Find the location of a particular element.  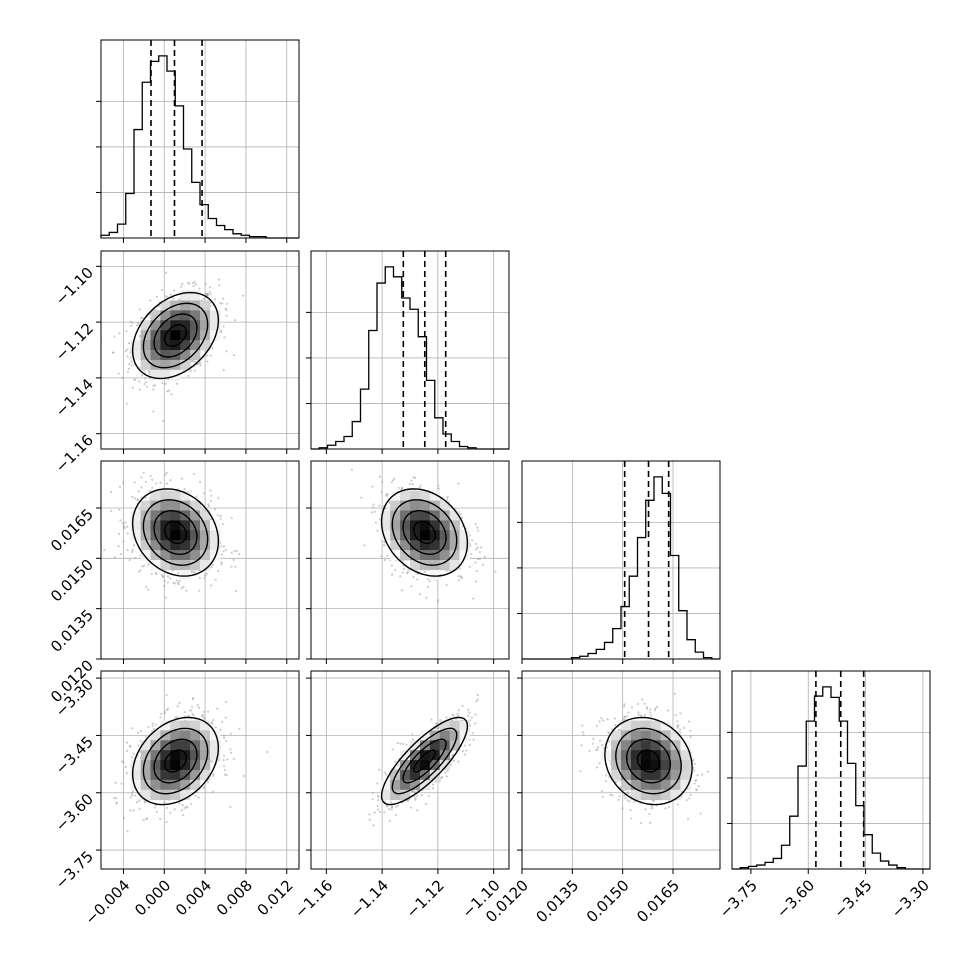

x-tick-label: −1.16 is located at coordinates (313, 898).